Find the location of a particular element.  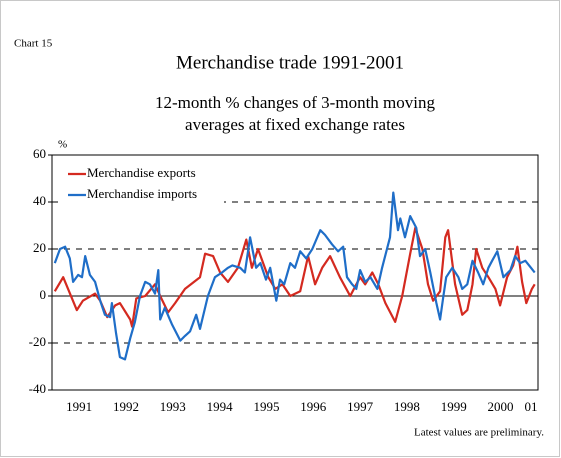

y-tick-label: 20 is located at coordinates (39, 247).